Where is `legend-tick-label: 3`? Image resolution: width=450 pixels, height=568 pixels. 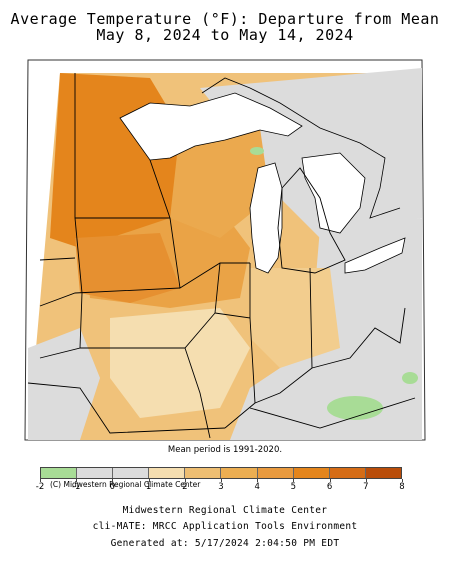
legend-tick-label: 3 is located at coordinates (221, 487).